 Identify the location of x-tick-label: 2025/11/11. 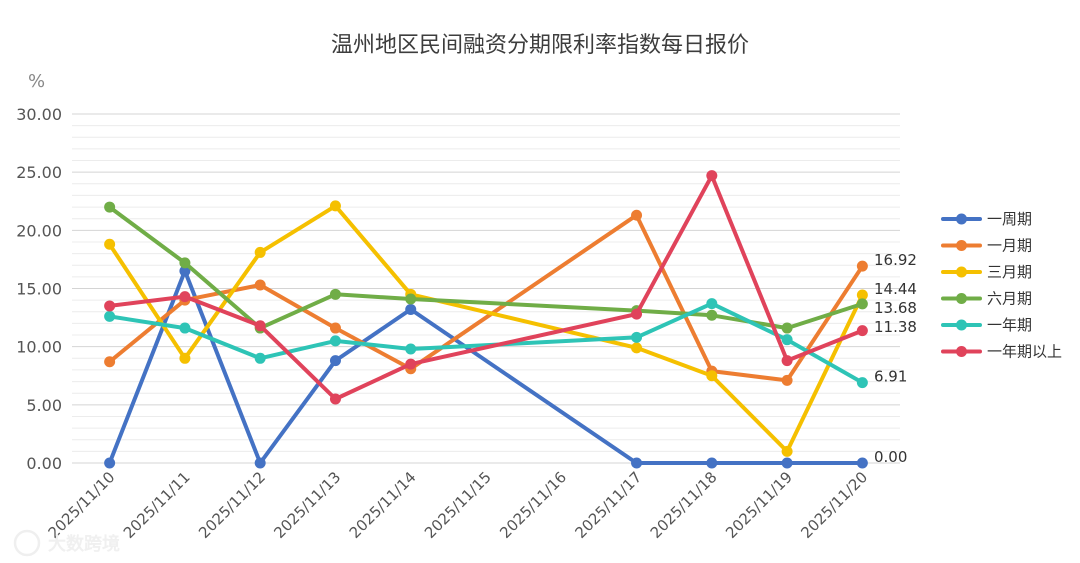
(157, 505).